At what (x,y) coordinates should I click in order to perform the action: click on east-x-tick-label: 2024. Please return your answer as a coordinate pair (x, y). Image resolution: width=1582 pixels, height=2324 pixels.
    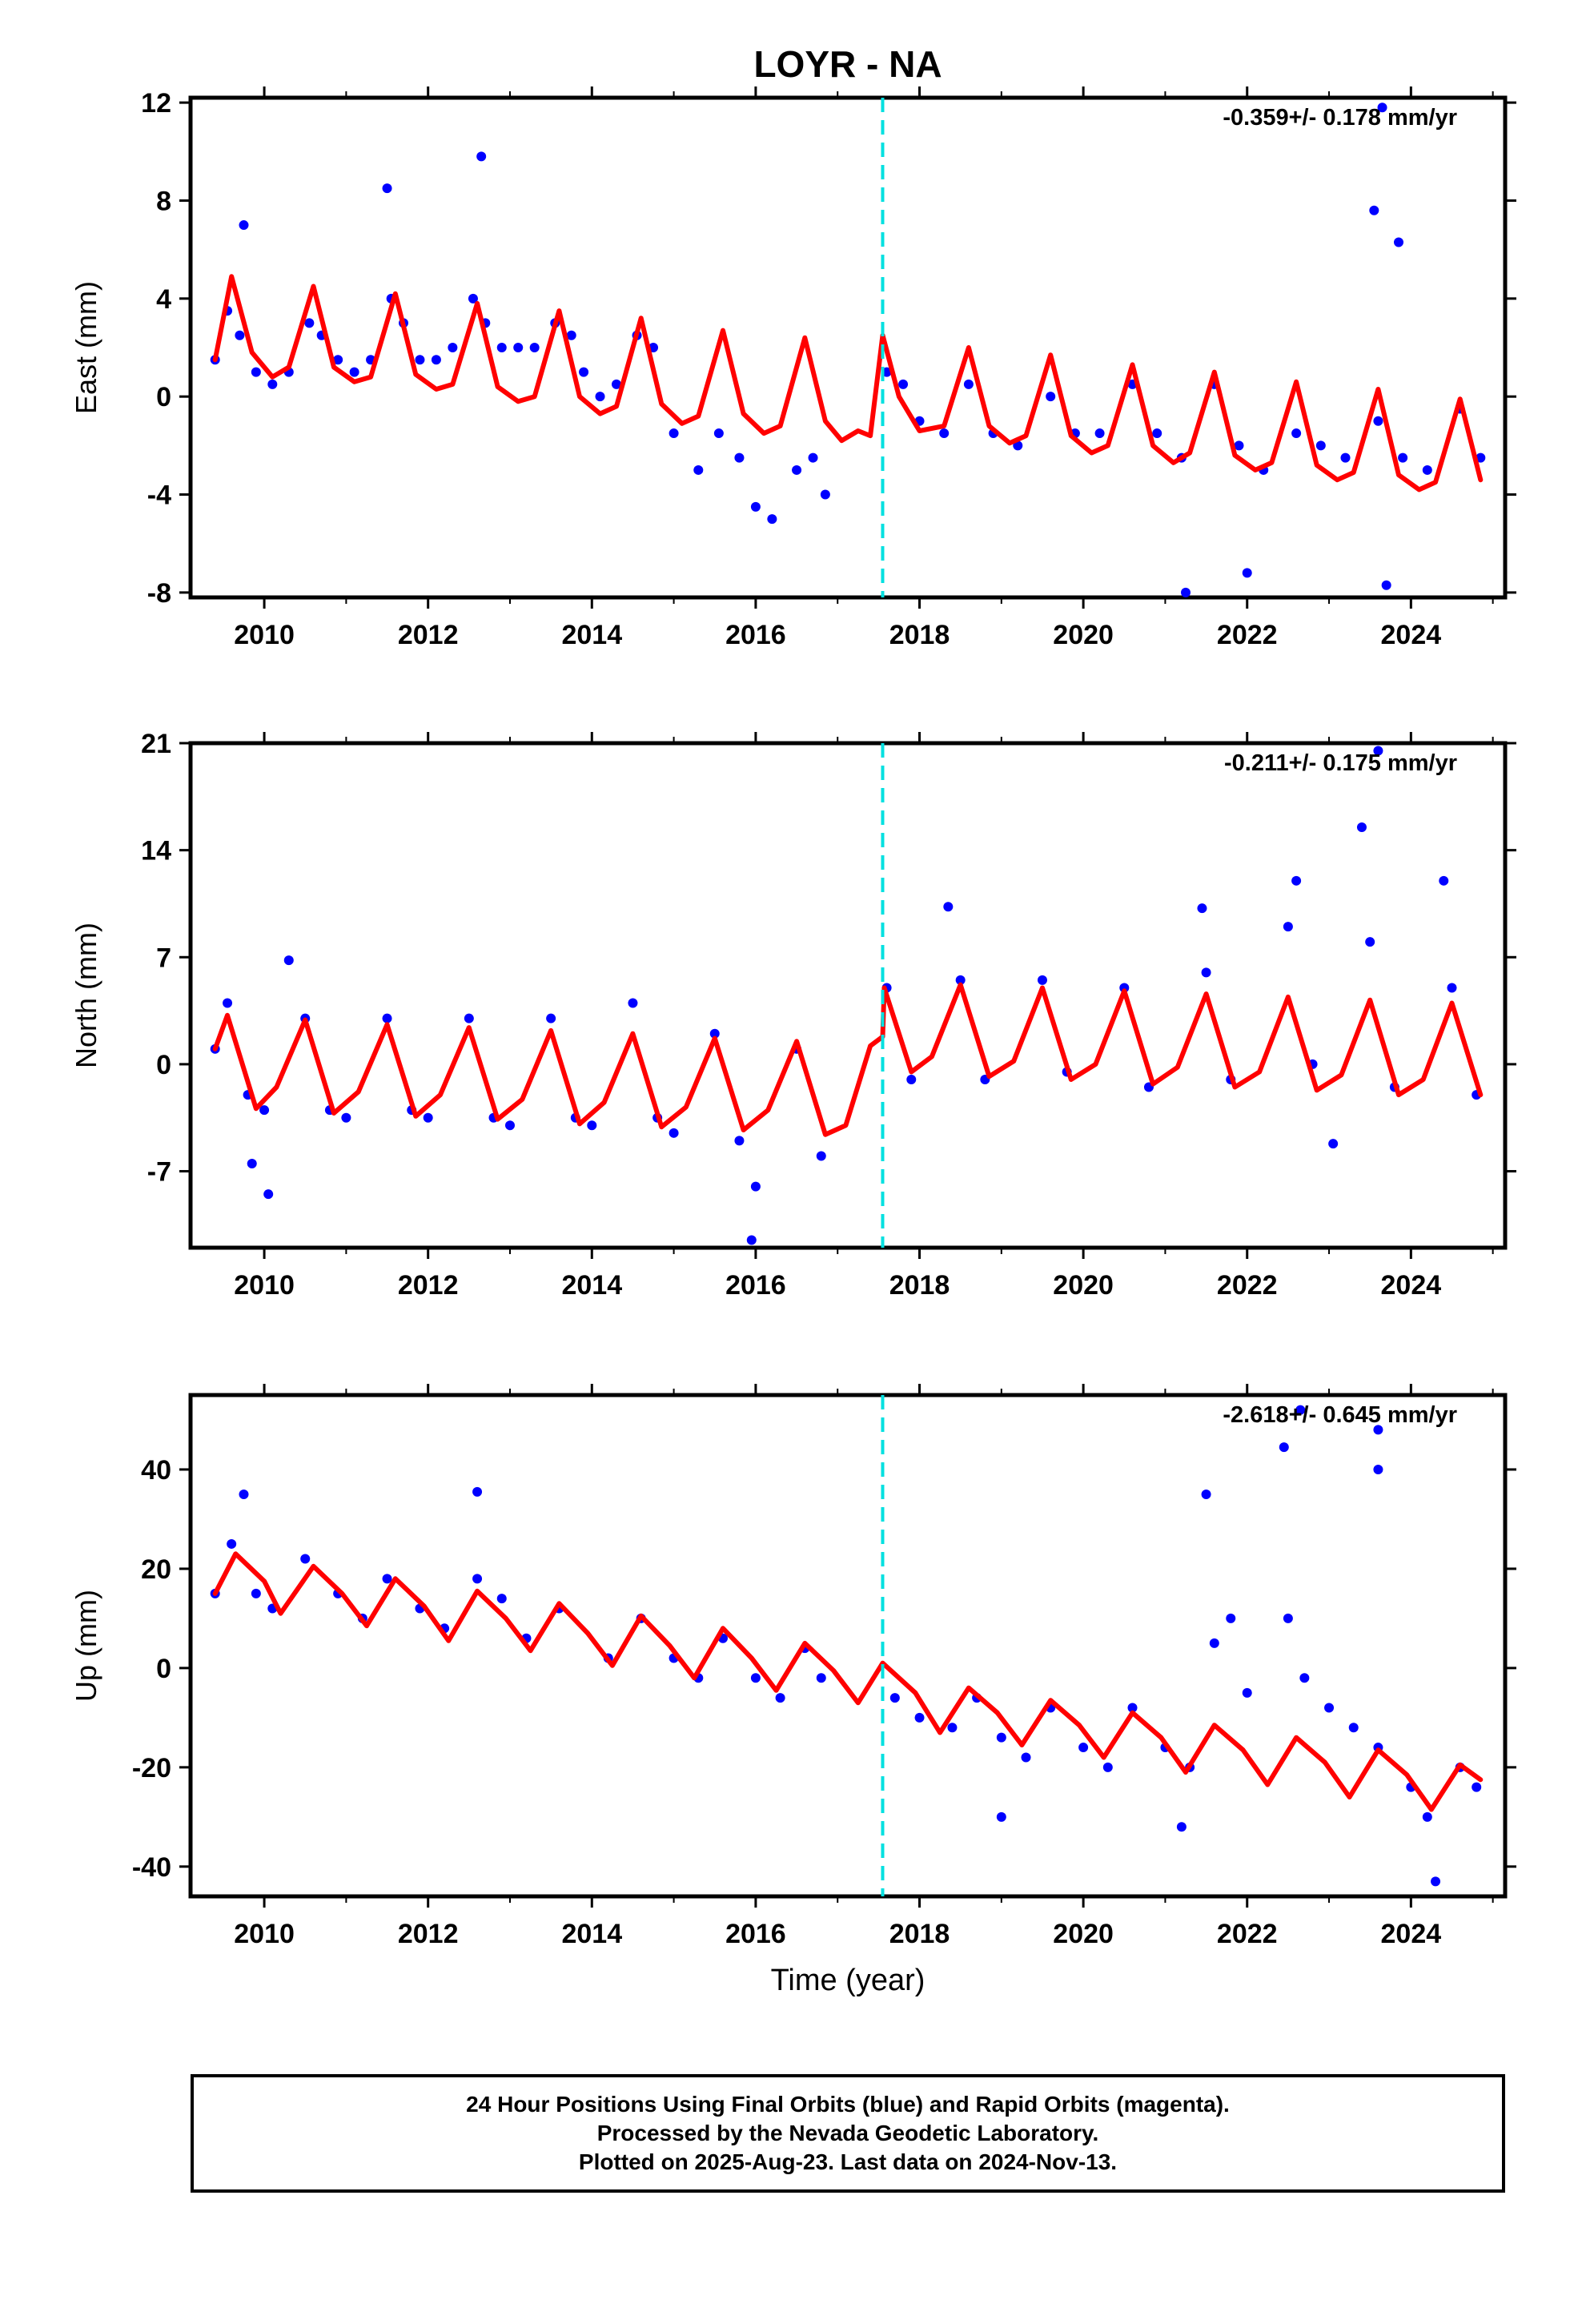
    Looking at the image, I should click on (1411, 635).